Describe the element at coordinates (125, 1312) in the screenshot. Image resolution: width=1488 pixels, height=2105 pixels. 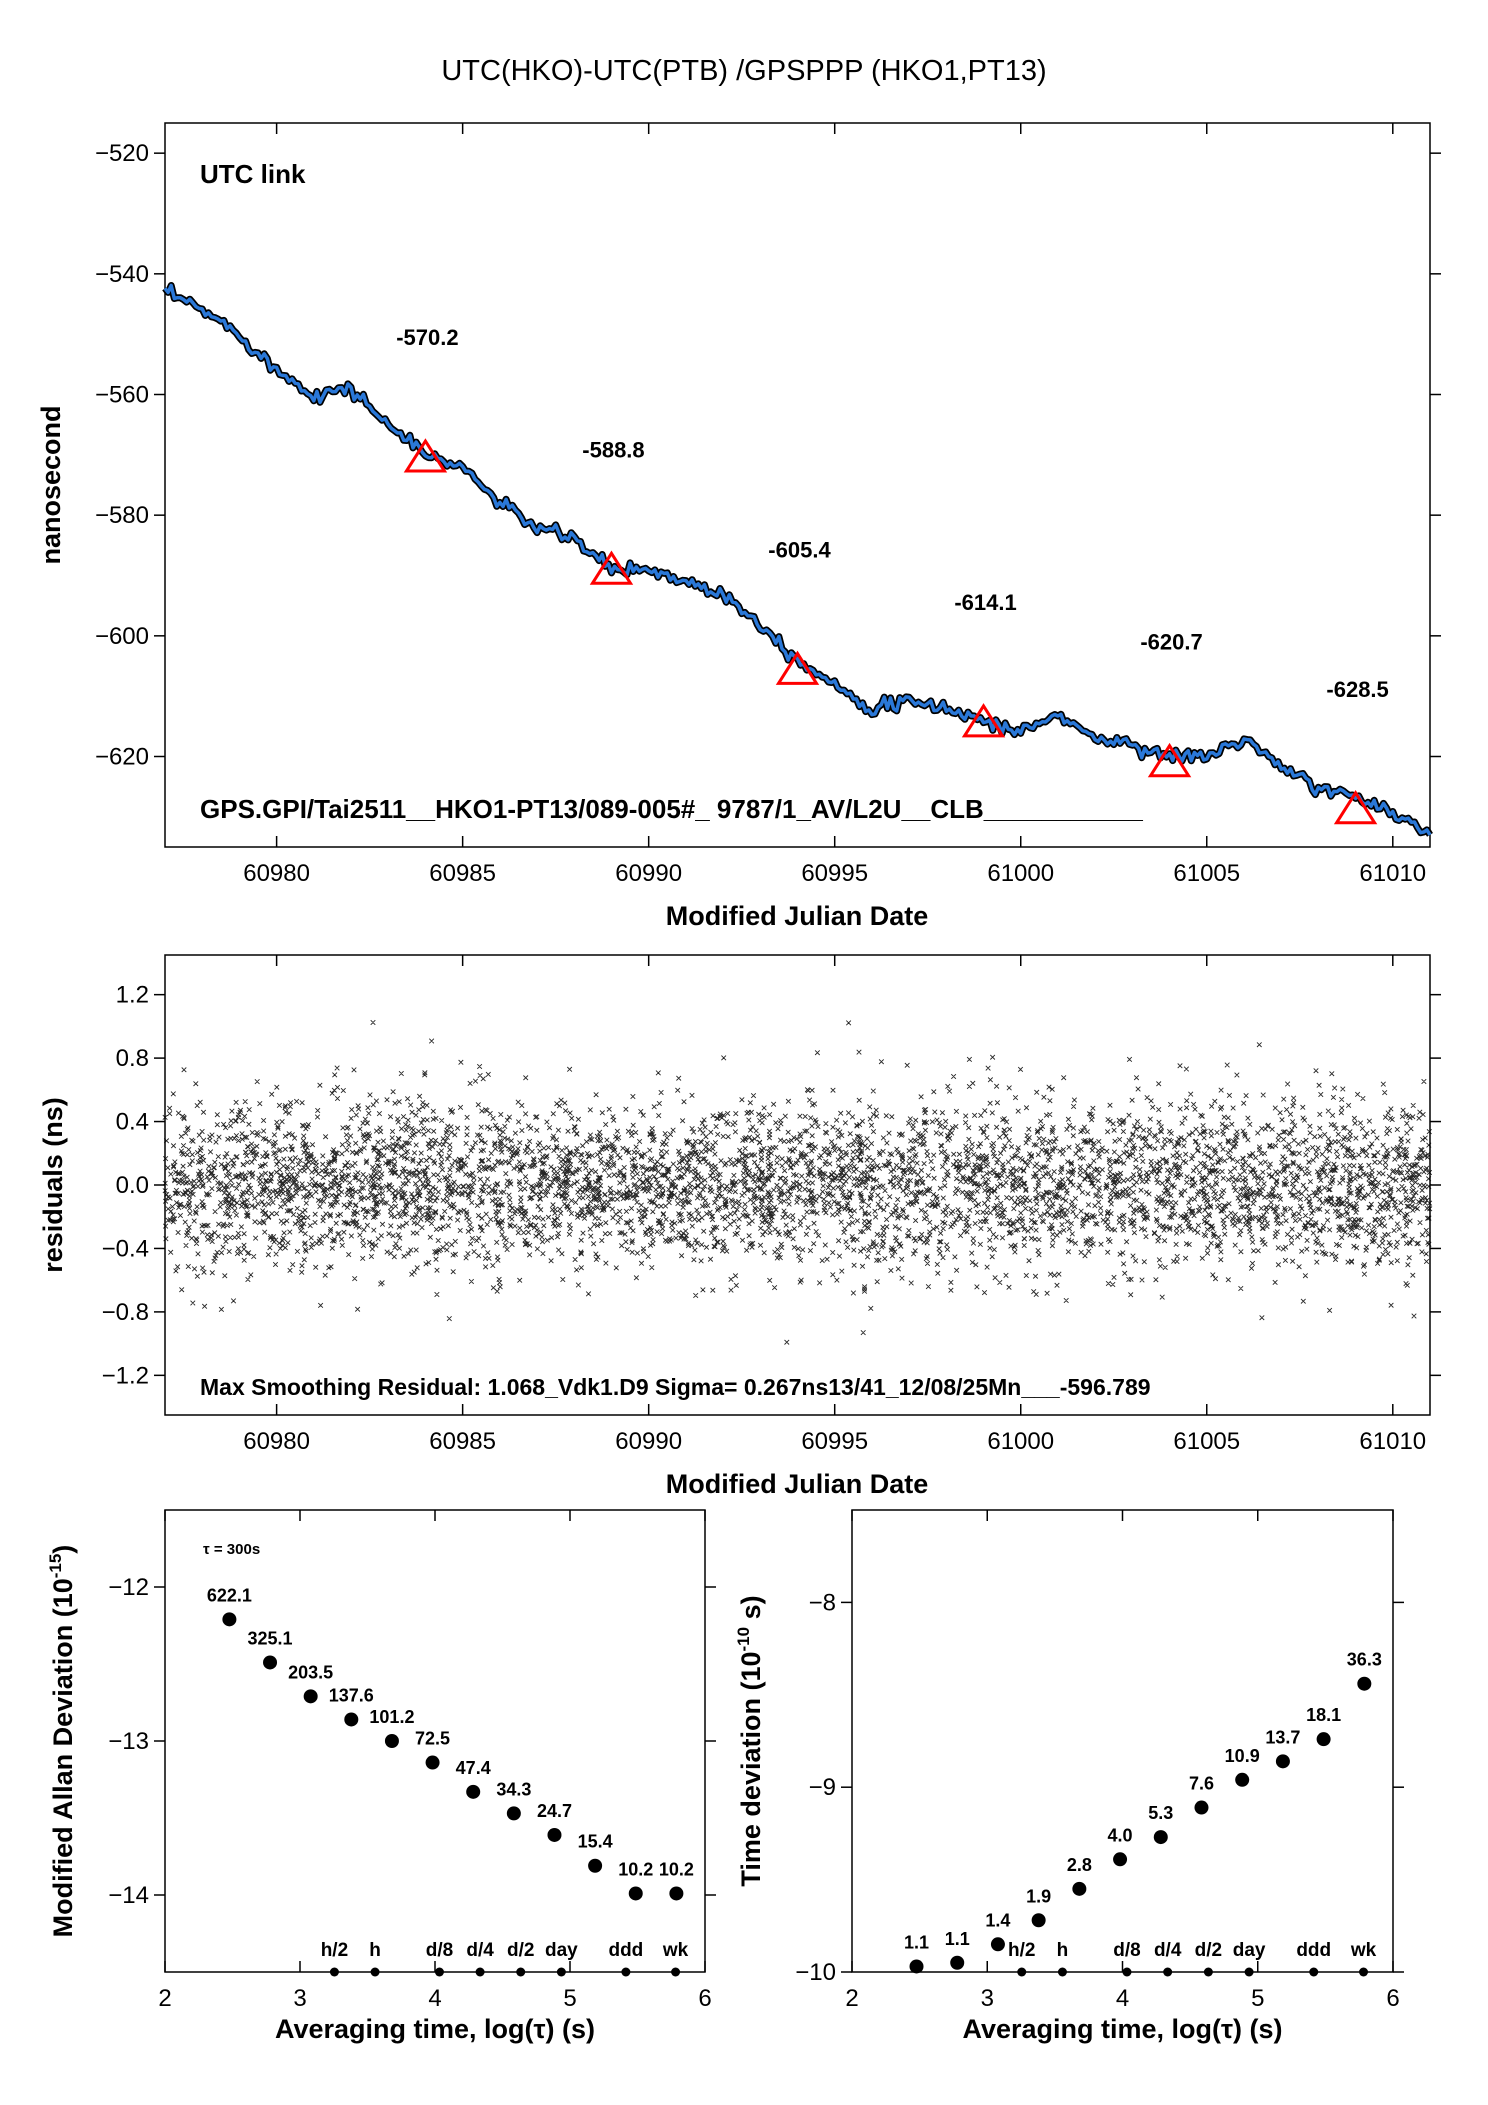
I see `y-tick-label: −0.8` at that location.